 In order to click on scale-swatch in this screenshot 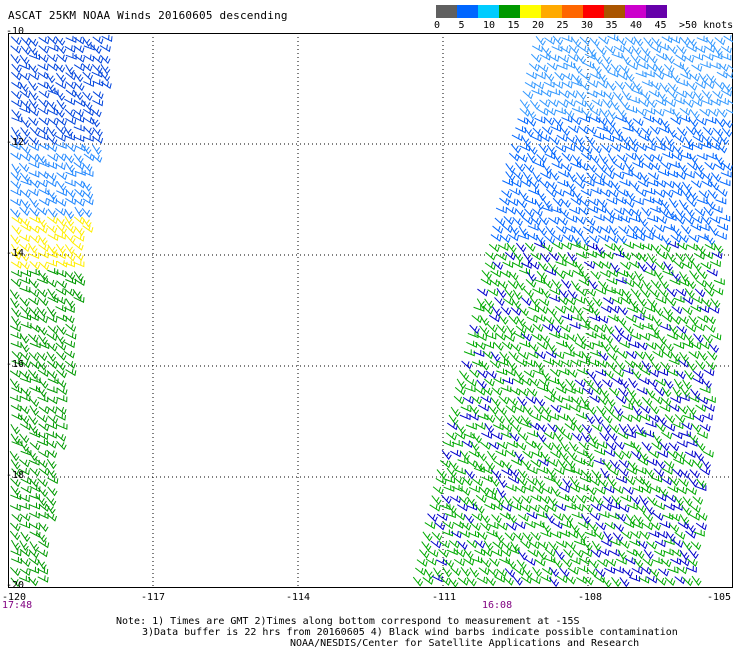, I will do `click(635, 11)`.